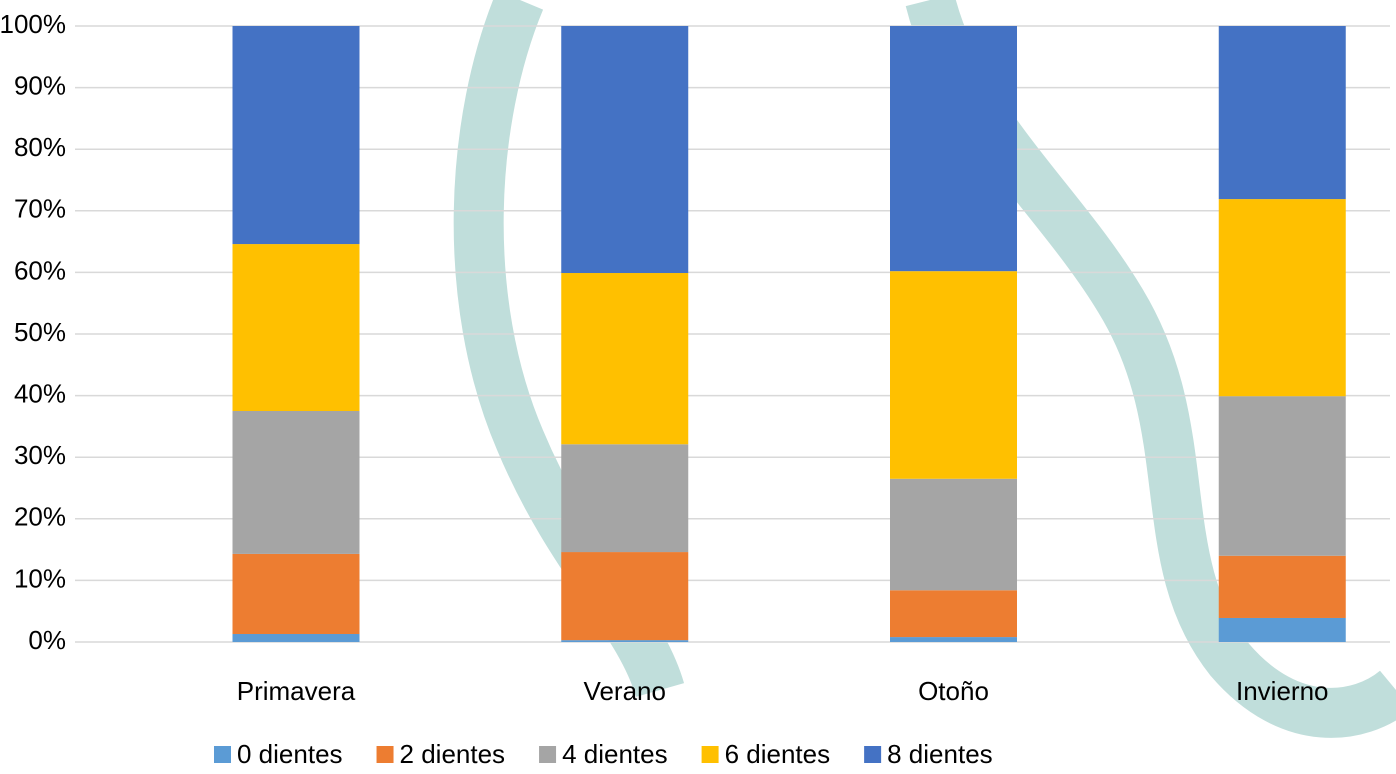 This screenshot has width=1396, height=774. I want to click on y-tick-label: 50%, so click(40, 332).